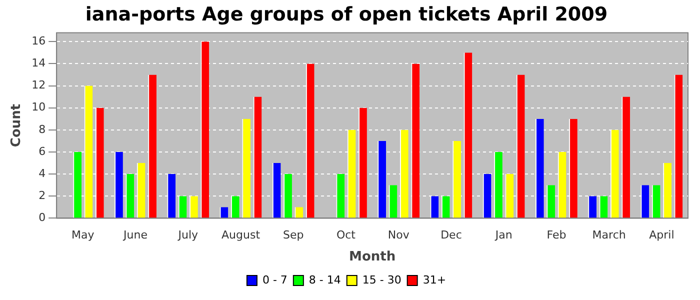  I want to click on x-tick-label: Nov, so click(399, 235).